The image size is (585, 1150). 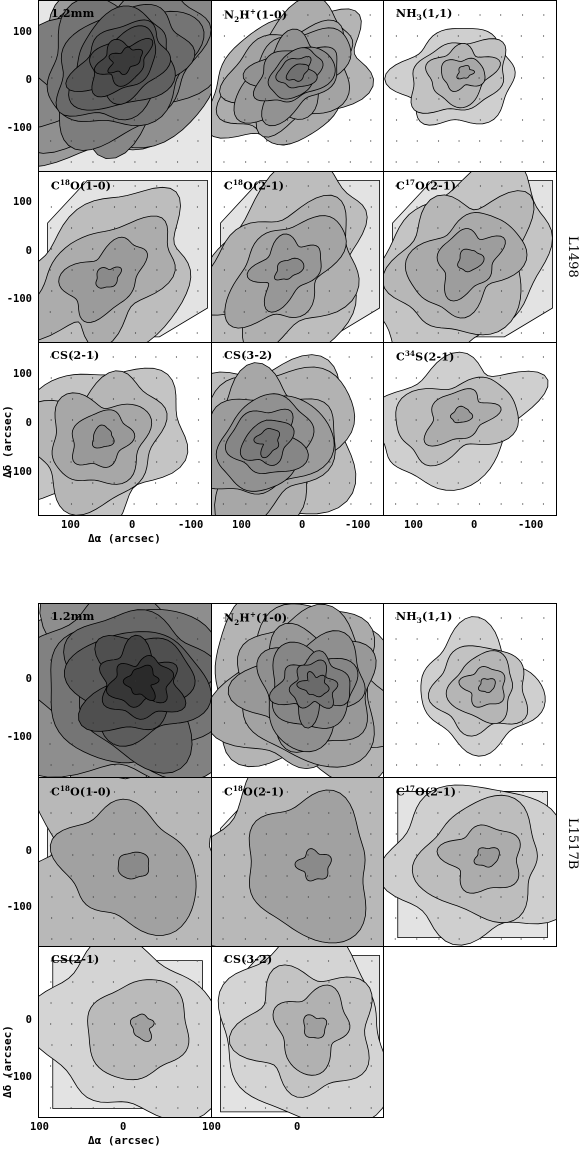 I want to click on x-tick-label: -100, so click(x=191, y=525).